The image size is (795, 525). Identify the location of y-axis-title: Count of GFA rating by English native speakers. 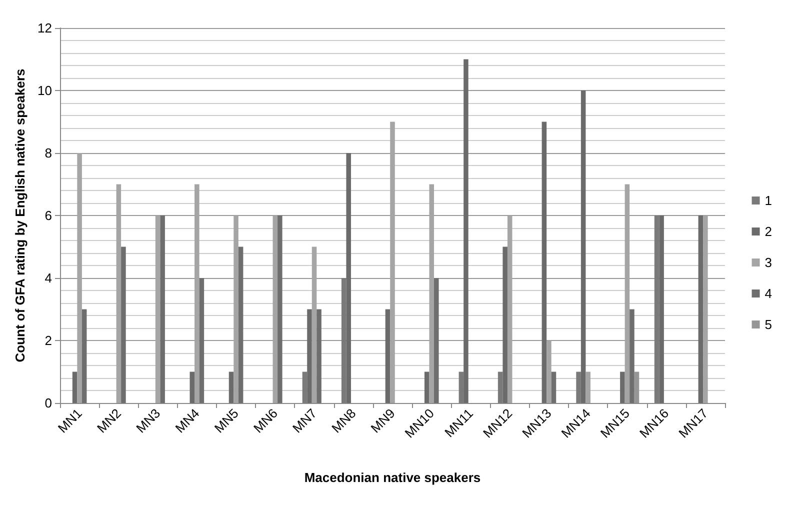
(20, 215).